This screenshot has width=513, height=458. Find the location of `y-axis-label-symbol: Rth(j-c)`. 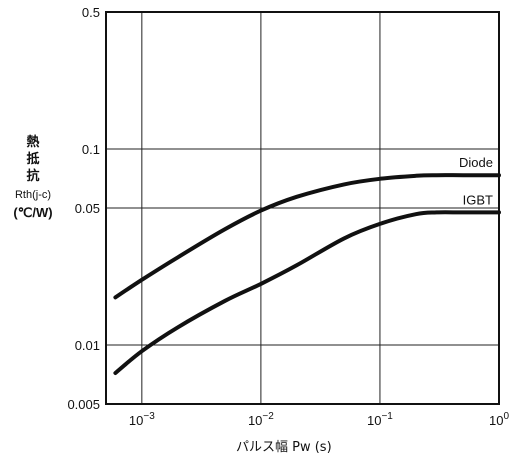

y-axis-label-symbol: Rth(j-c) is located at coordinates (33, 195).